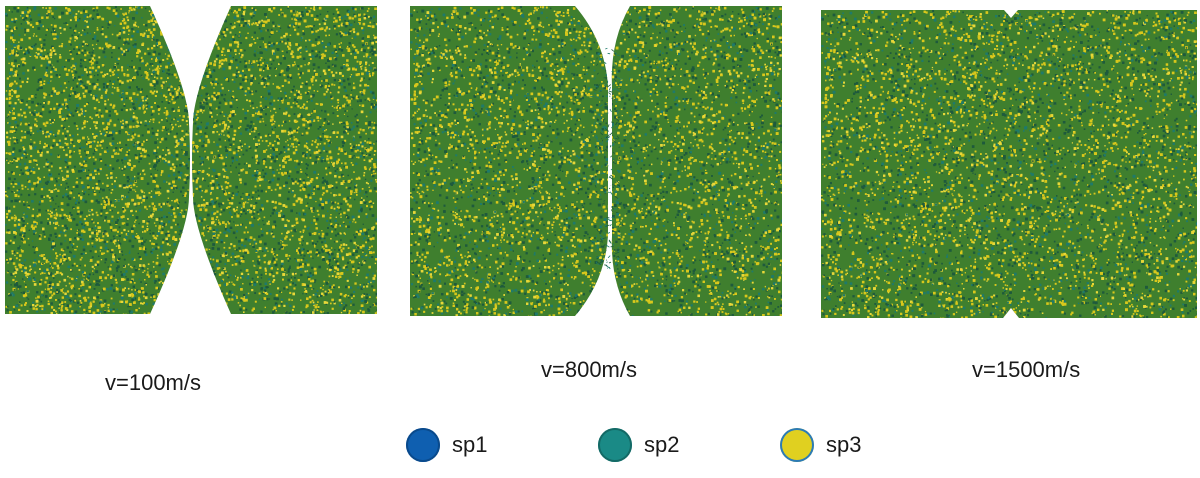 The image size is (1200, 478). Describe the element at coordinates (661, 445) in the screenshot. I see `legend-label-sp2: sp2` at that location.